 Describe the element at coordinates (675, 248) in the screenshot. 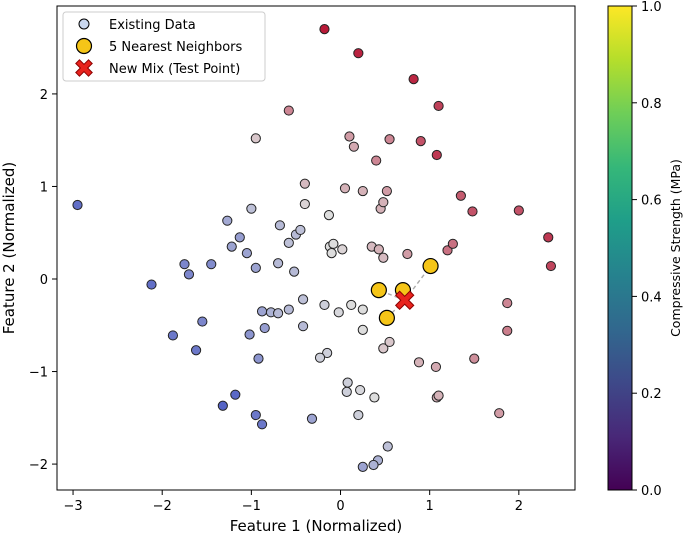

I see `colorbar-label: Compressive Strength (MPa)` at that location.